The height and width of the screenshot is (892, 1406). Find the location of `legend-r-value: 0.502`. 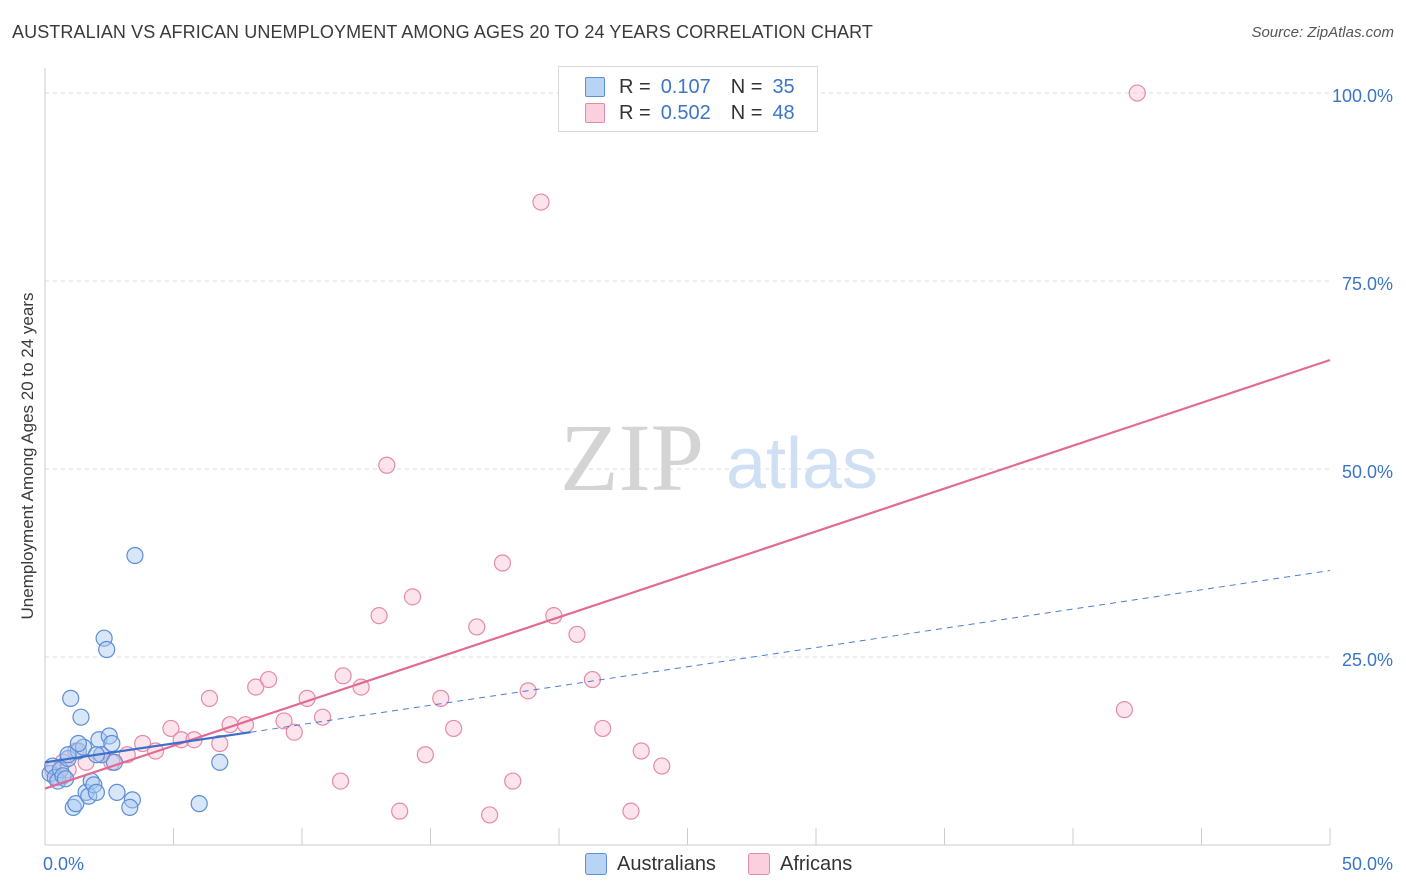

legend-r-value: 0.502 is located at coordinates (685, 112).